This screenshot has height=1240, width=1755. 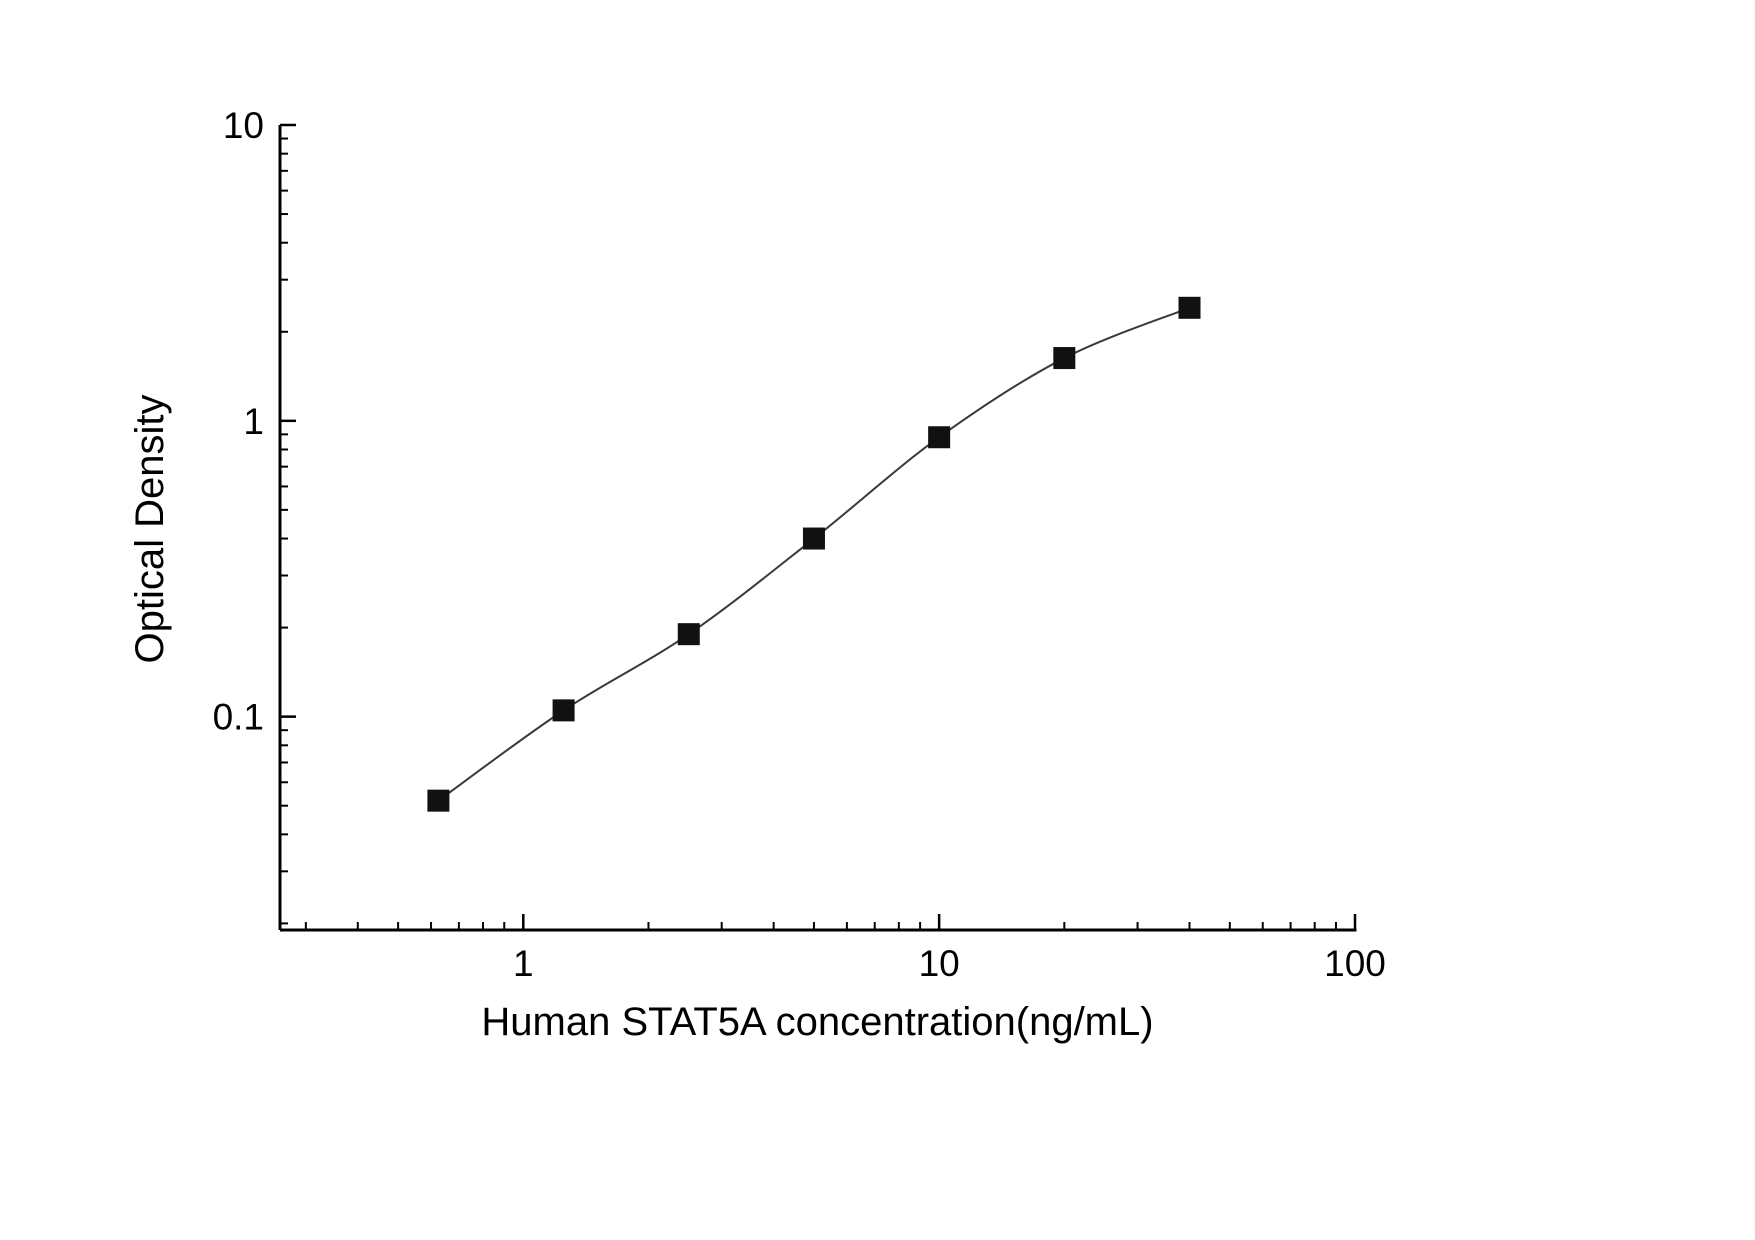 I want to click on y-tick-label: 10, so click(x=243, y=125).